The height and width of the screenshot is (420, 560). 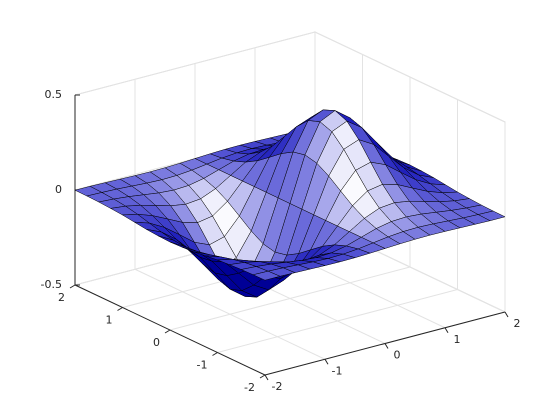 What do you see at coordinates (109, 320) in the screenshot?
I see `y-tick-label: 1` at bounding box center [109, 320].